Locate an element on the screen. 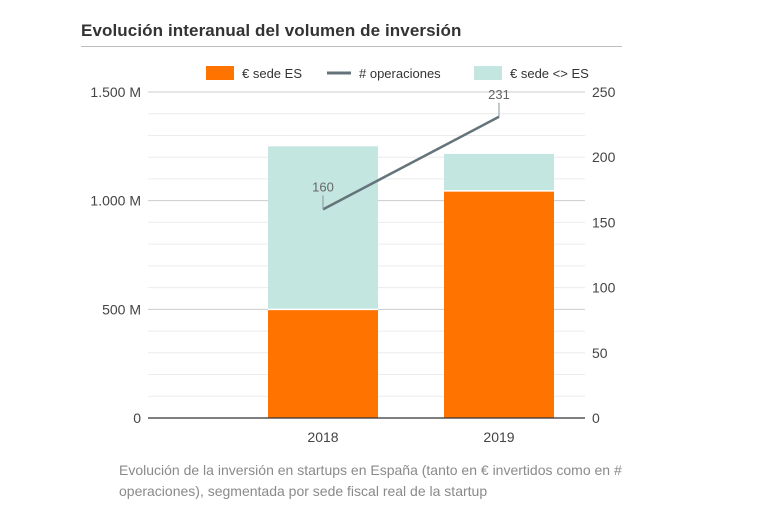 This screenshot has width=768, height=517. y-right-tick-label: 50 is located at coordinates (600, 353).